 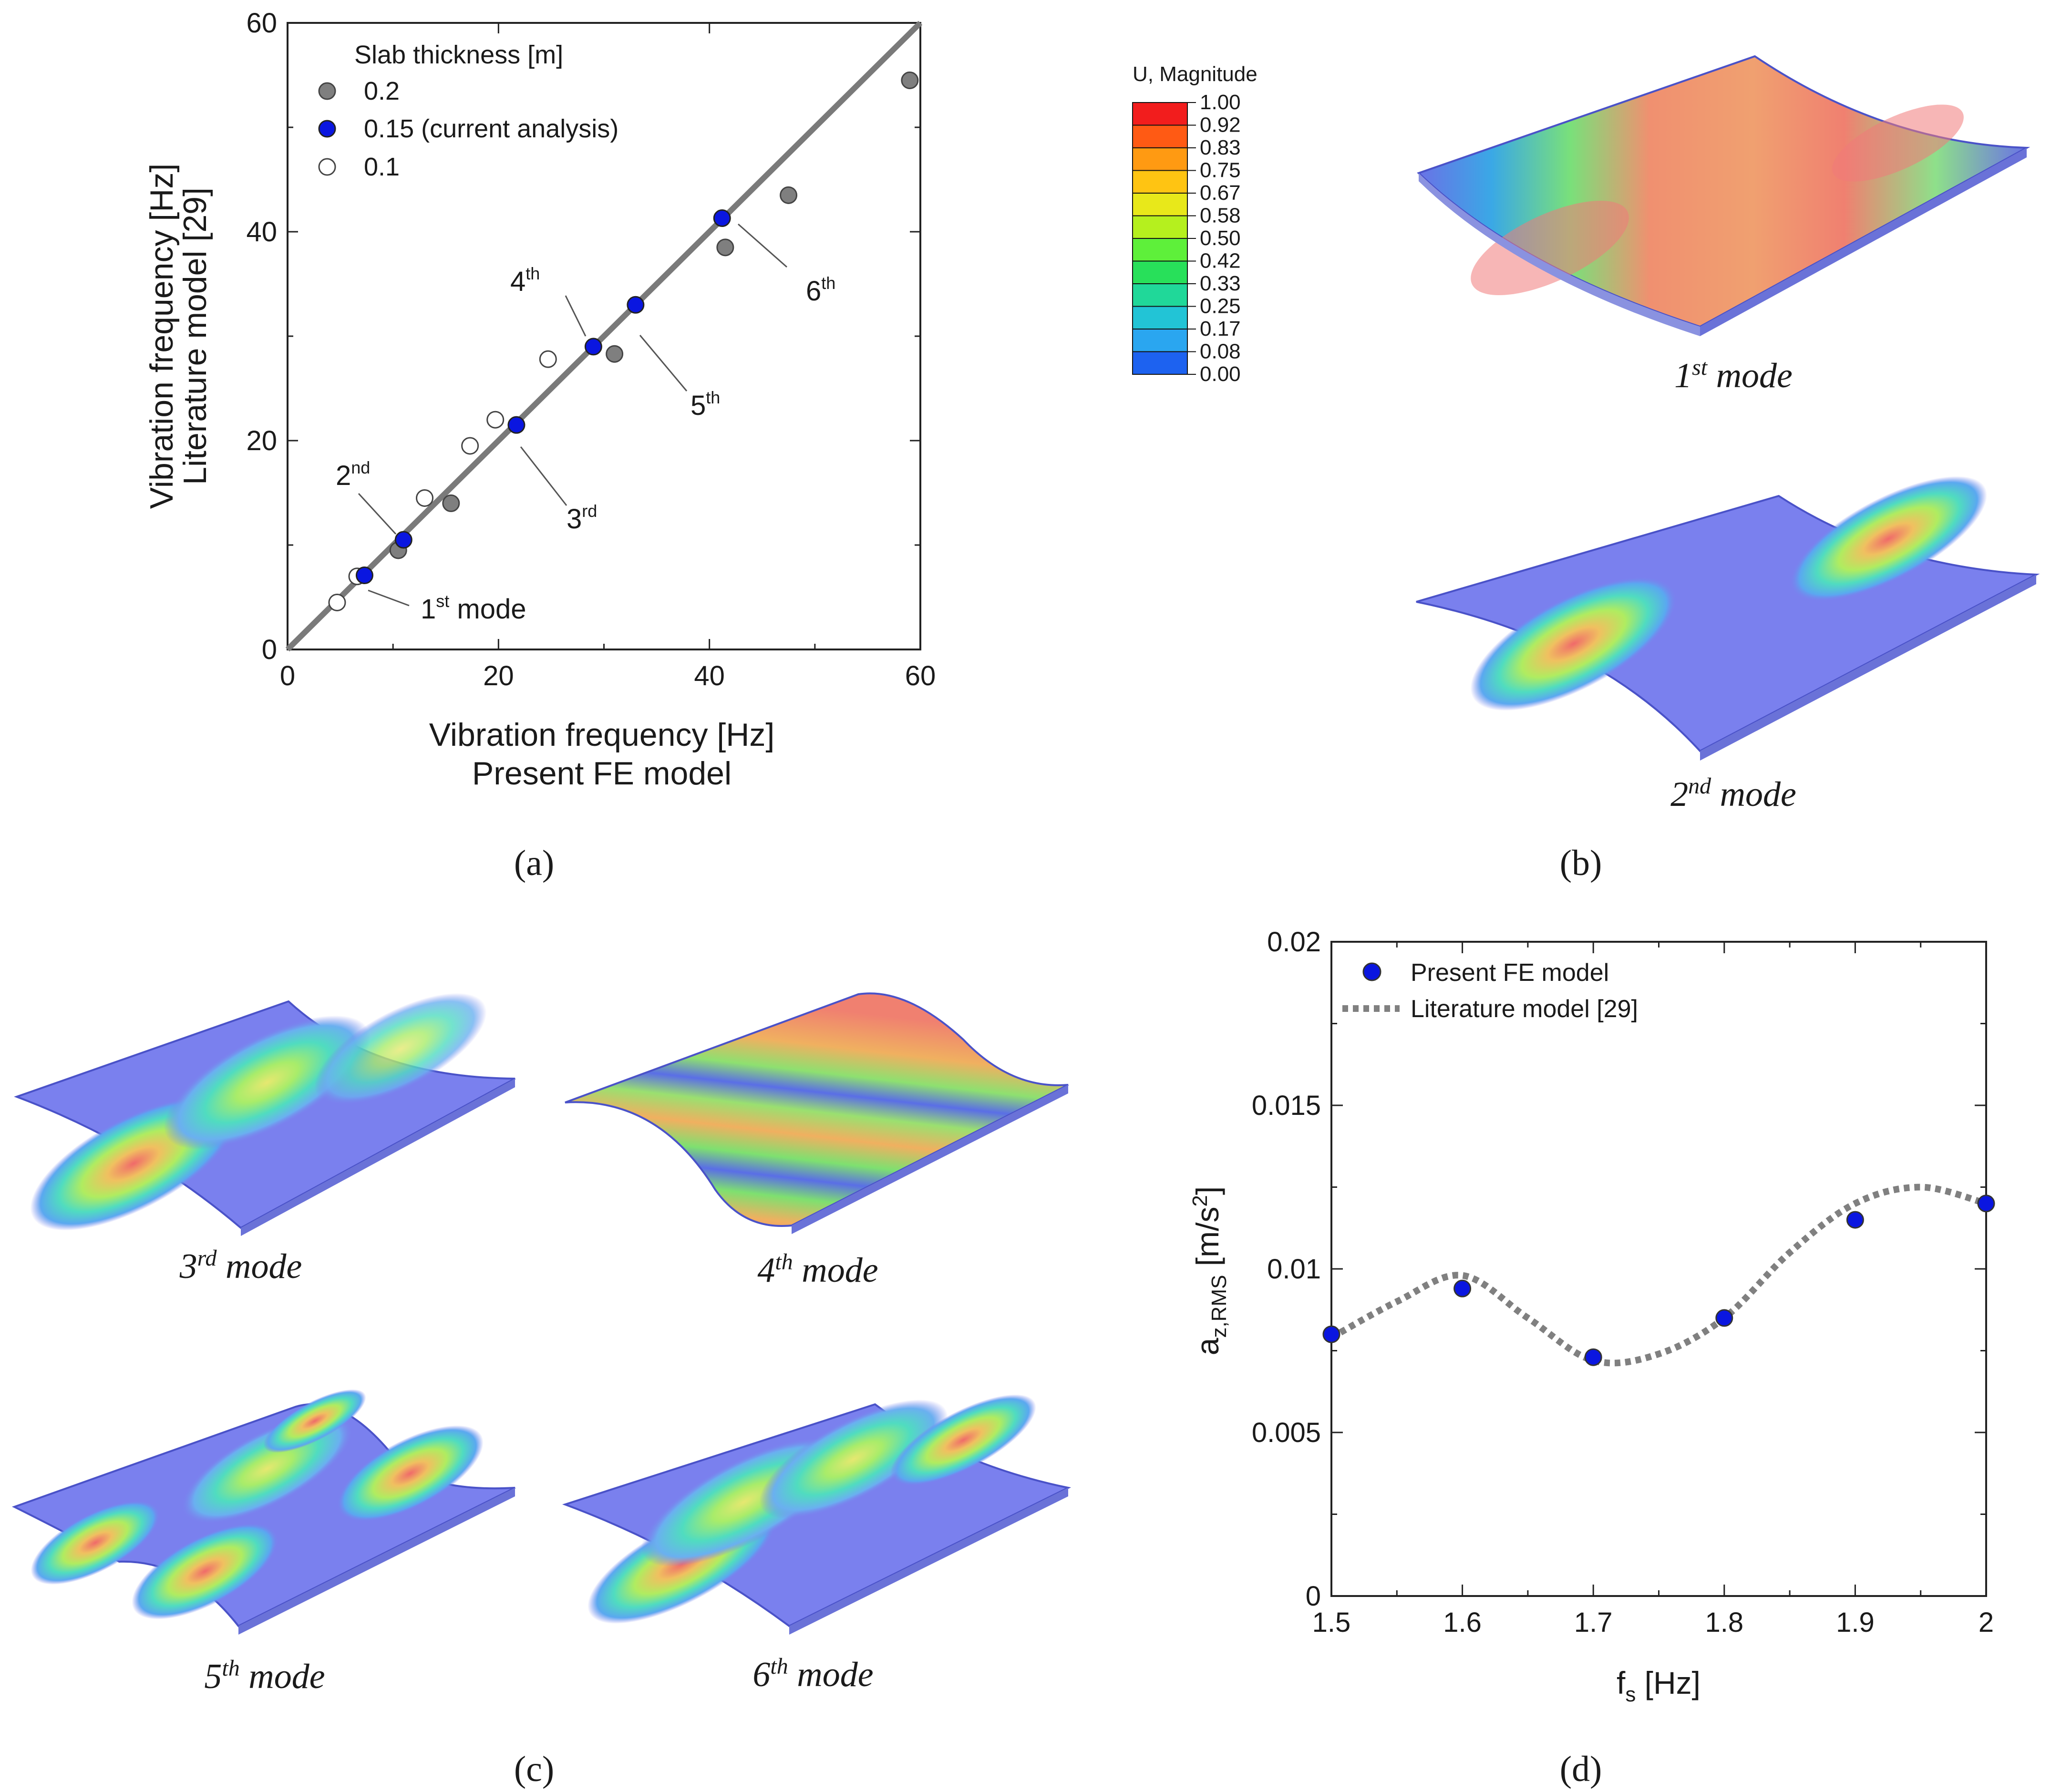 I want to click on a-point-0.15-1, so click(x=403, y=540).